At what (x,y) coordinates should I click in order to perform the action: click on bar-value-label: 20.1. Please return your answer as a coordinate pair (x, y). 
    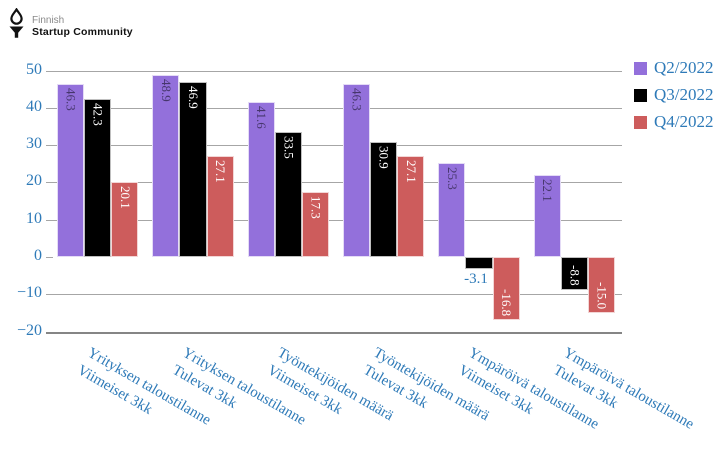
    Looking at the image, I should click on (125, 197).